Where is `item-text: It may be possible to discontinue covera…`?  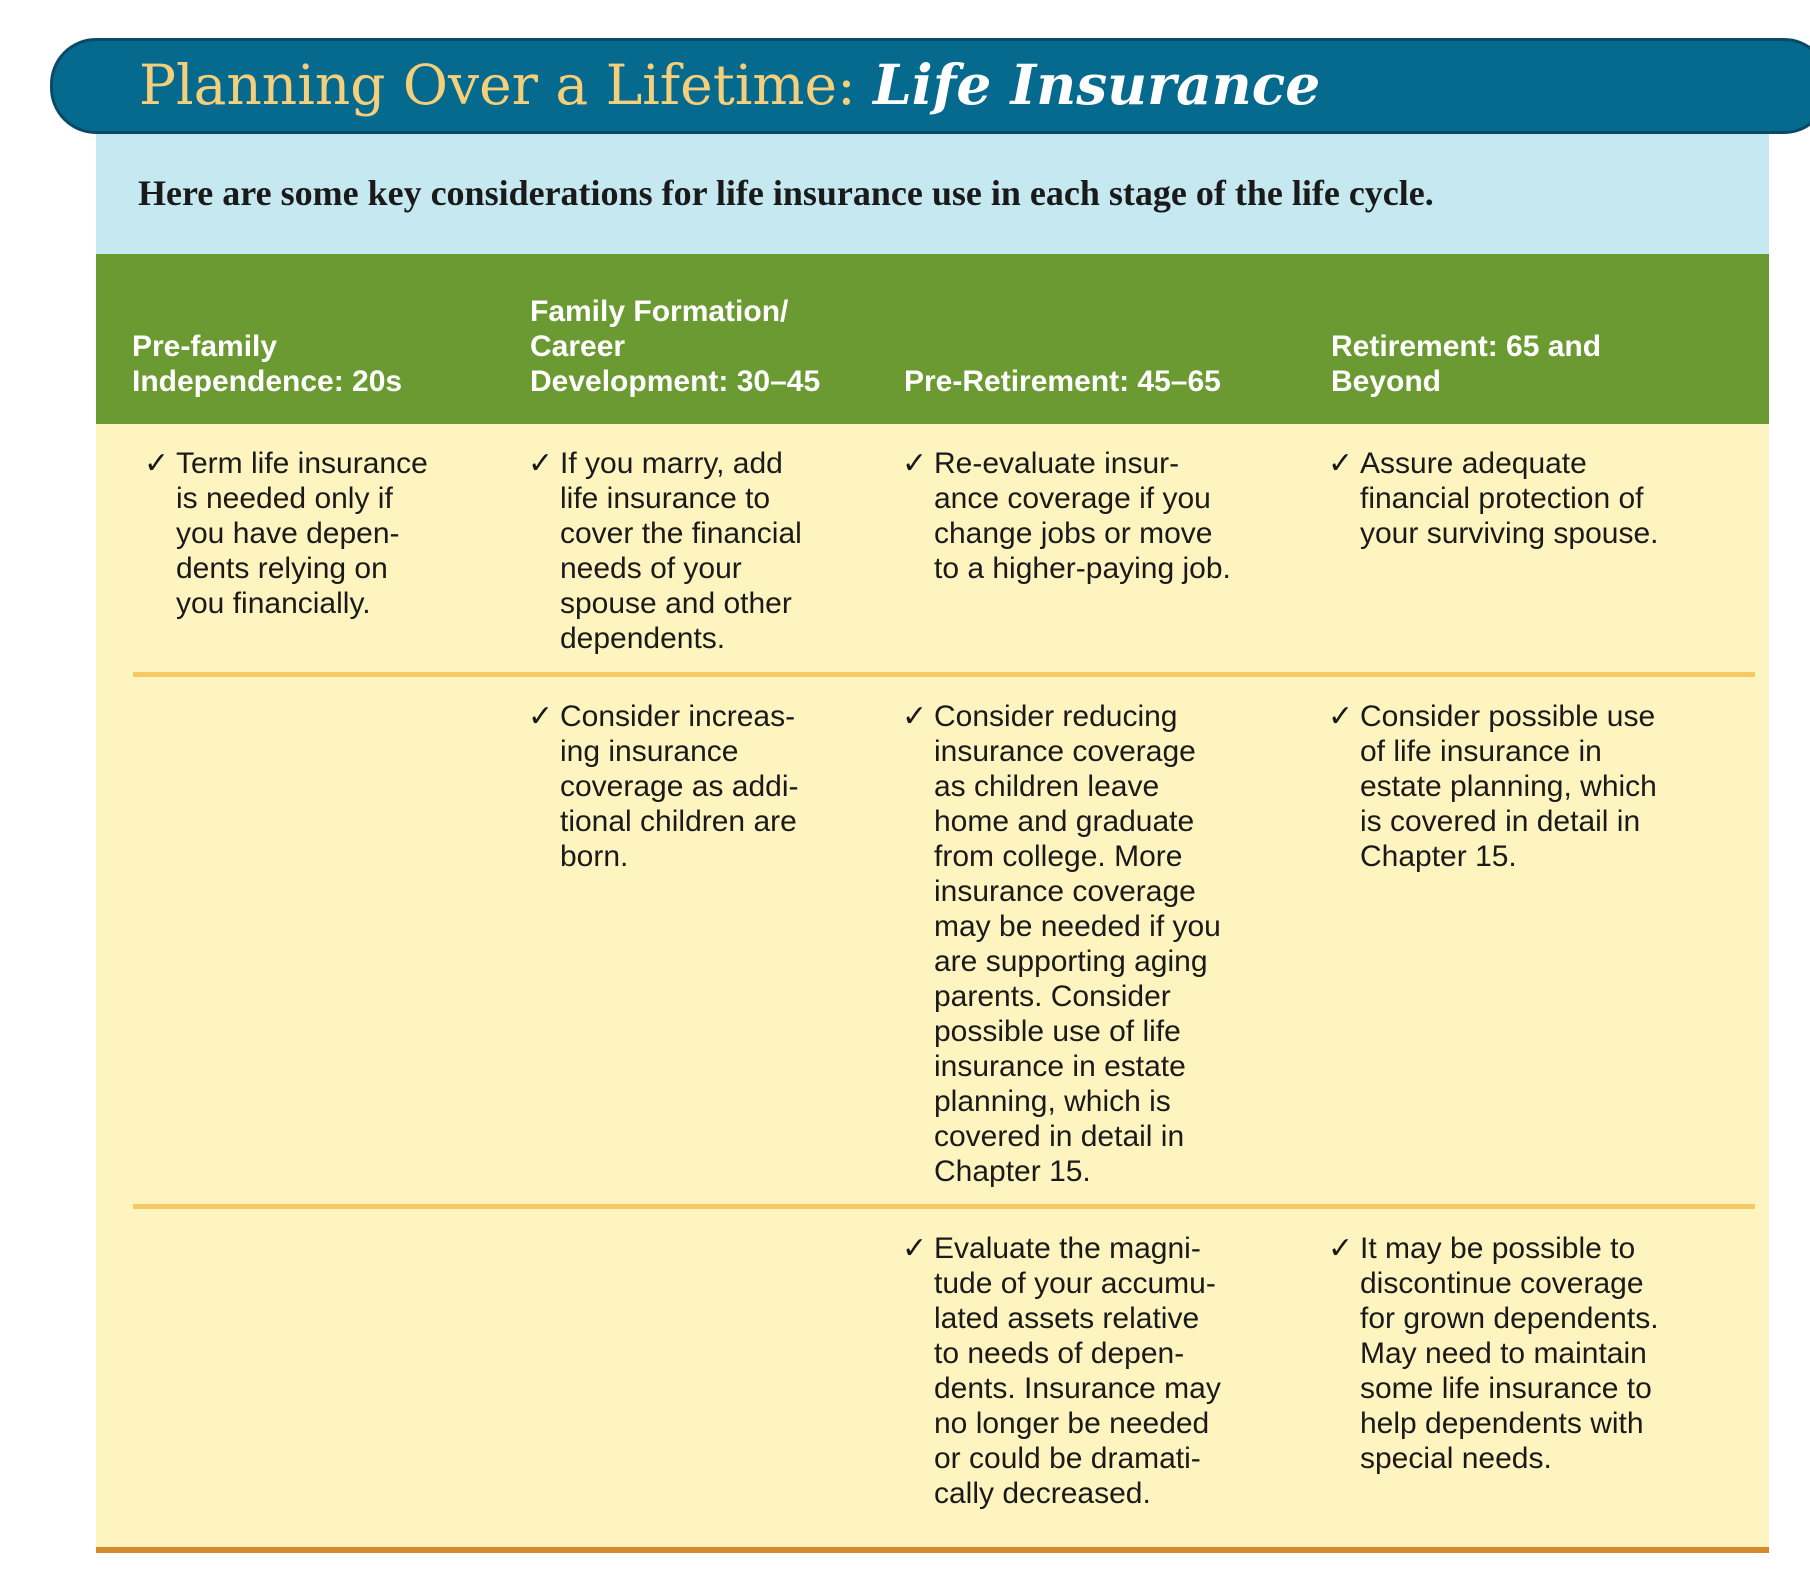 item-text: It may be possible to discontinue covera… is located at coordinates (1509, 1353).